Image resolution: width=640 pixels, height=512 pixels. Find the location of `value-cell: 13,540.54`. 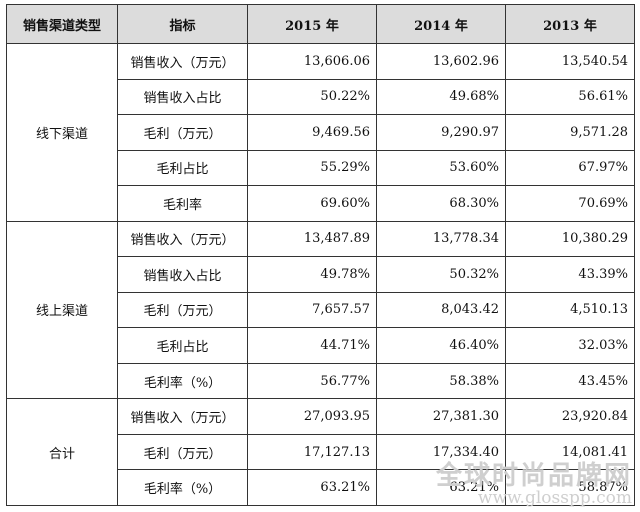

value-cell: 13,540.54 is located at coordinates (570, 61).